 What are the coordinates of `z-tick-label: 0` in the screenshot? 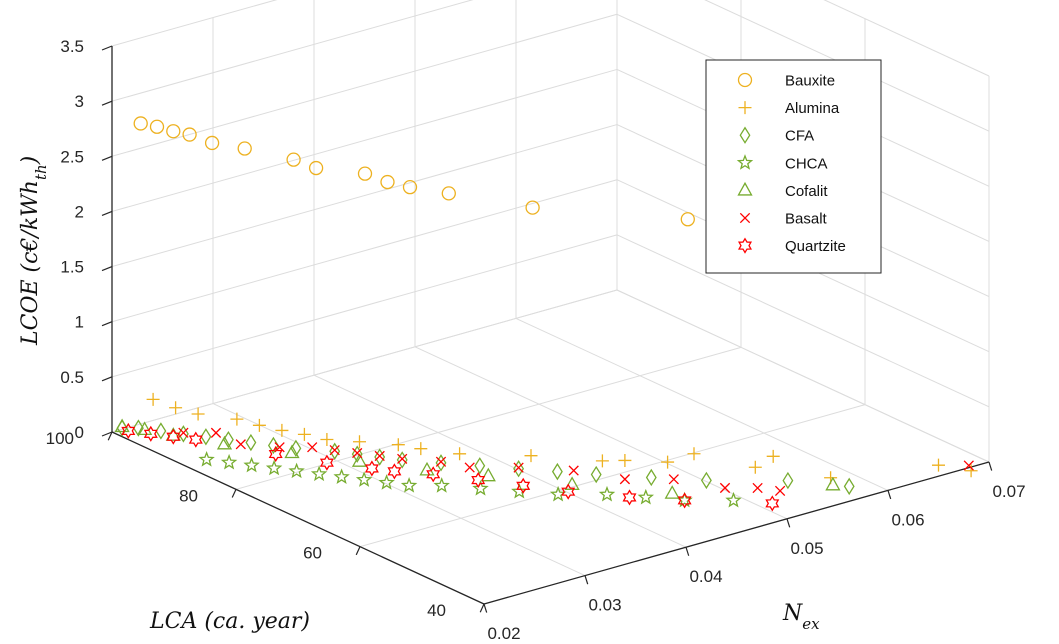 It's located at (79, 432).